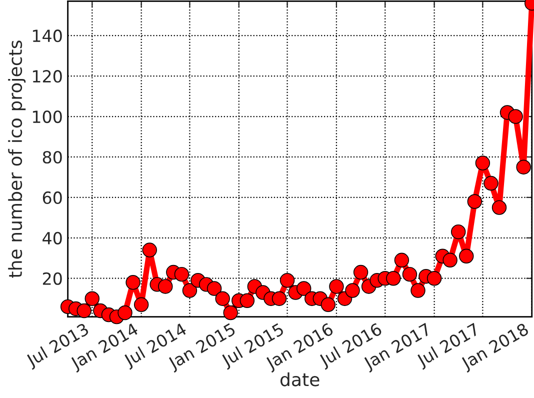  What do you see at coordinates (47, 117) in the screenshot?
I see `y-tick-label: 100` at bounding box center [47, 117].